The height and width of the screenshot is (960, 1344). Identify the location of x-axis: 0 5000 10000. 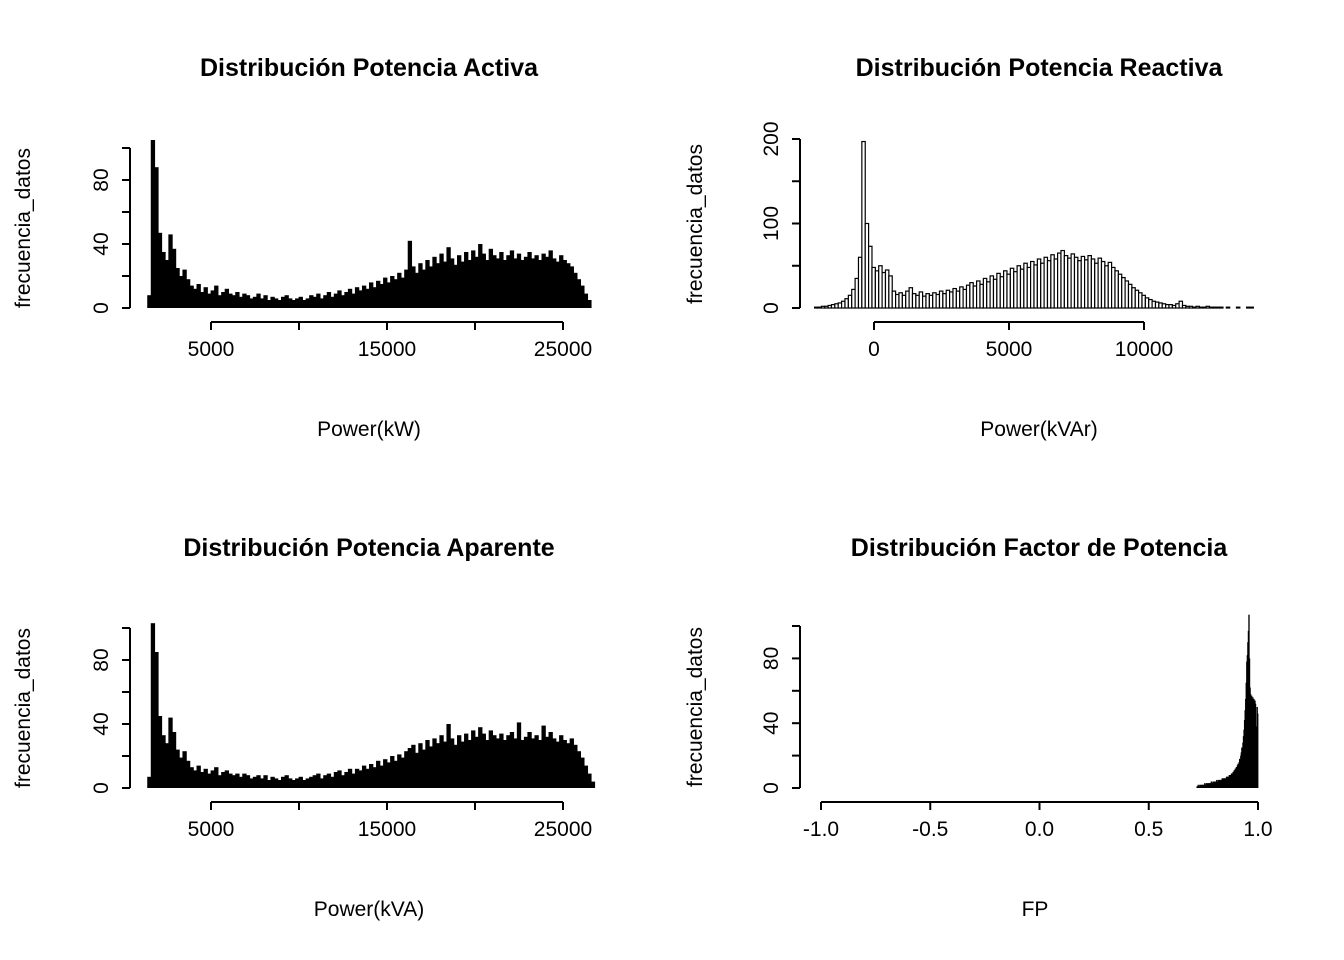
(1020, 341).